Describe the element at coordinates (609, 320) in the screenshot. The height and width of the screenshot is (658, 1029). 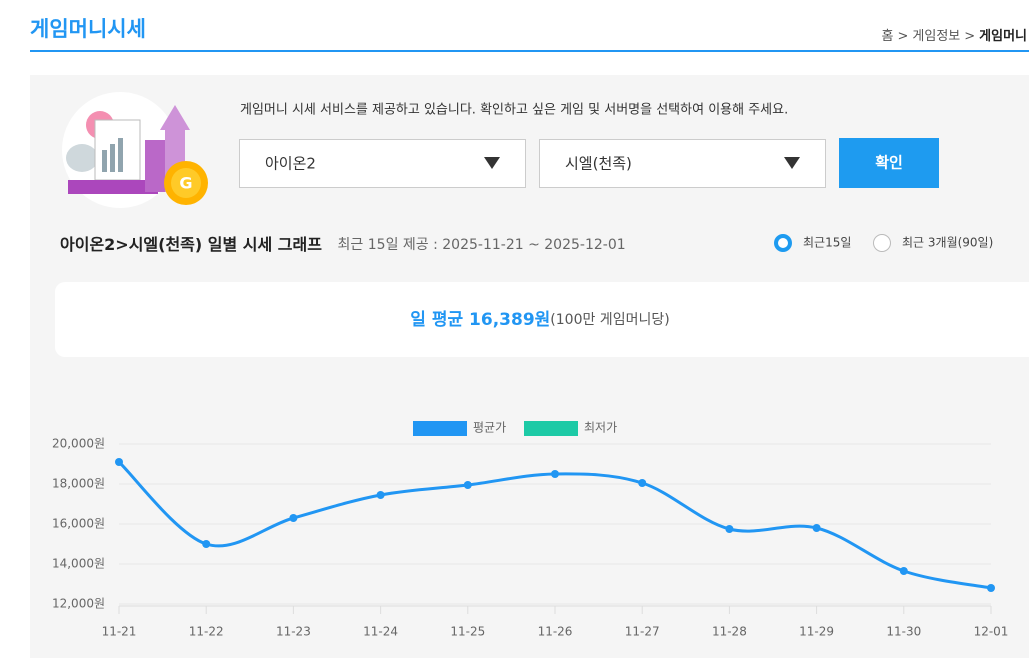
I see `average-note: (100만 게임머니당)` at that location.